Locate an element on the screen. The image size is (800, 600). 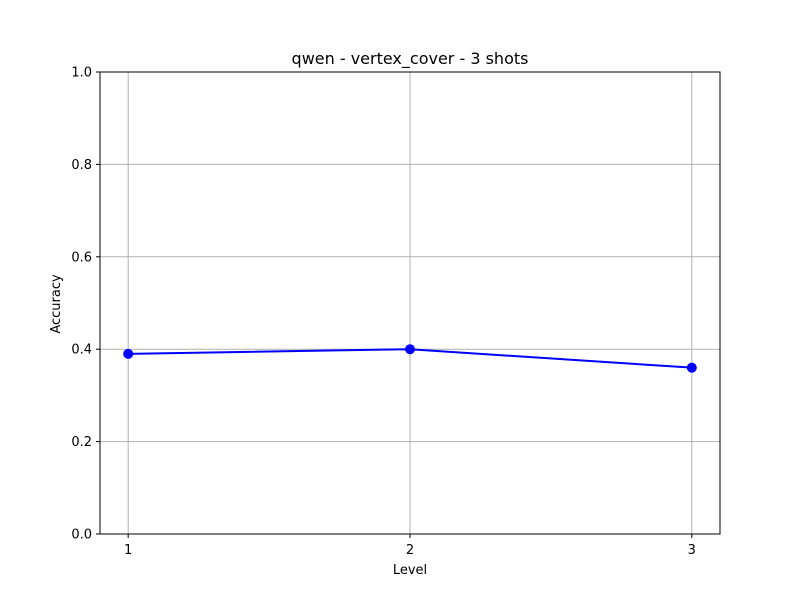
y-tick-label: 0.4 is located at coordinates (81, 350).